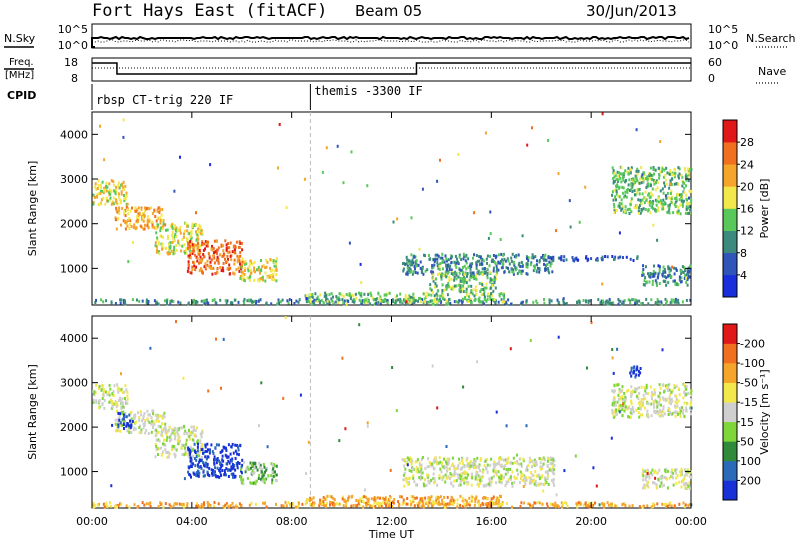  Describe the element at coordinates (730, 242) in the screenshot. I see `colorbar-swatch` at that location.